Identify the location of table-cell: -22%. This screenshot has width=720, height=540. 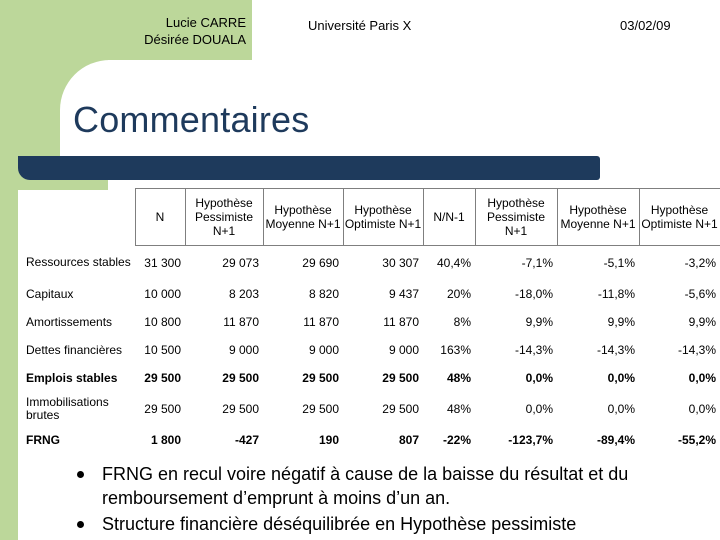
(456, 440).